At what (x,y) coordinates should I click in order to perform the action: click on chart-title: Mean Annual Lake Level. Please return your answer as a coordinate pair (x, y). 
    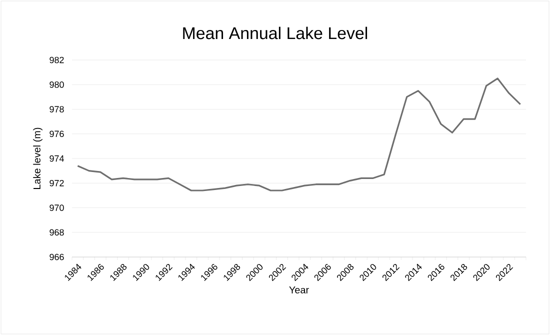
    Looking at the image, I should click on (275, 33).